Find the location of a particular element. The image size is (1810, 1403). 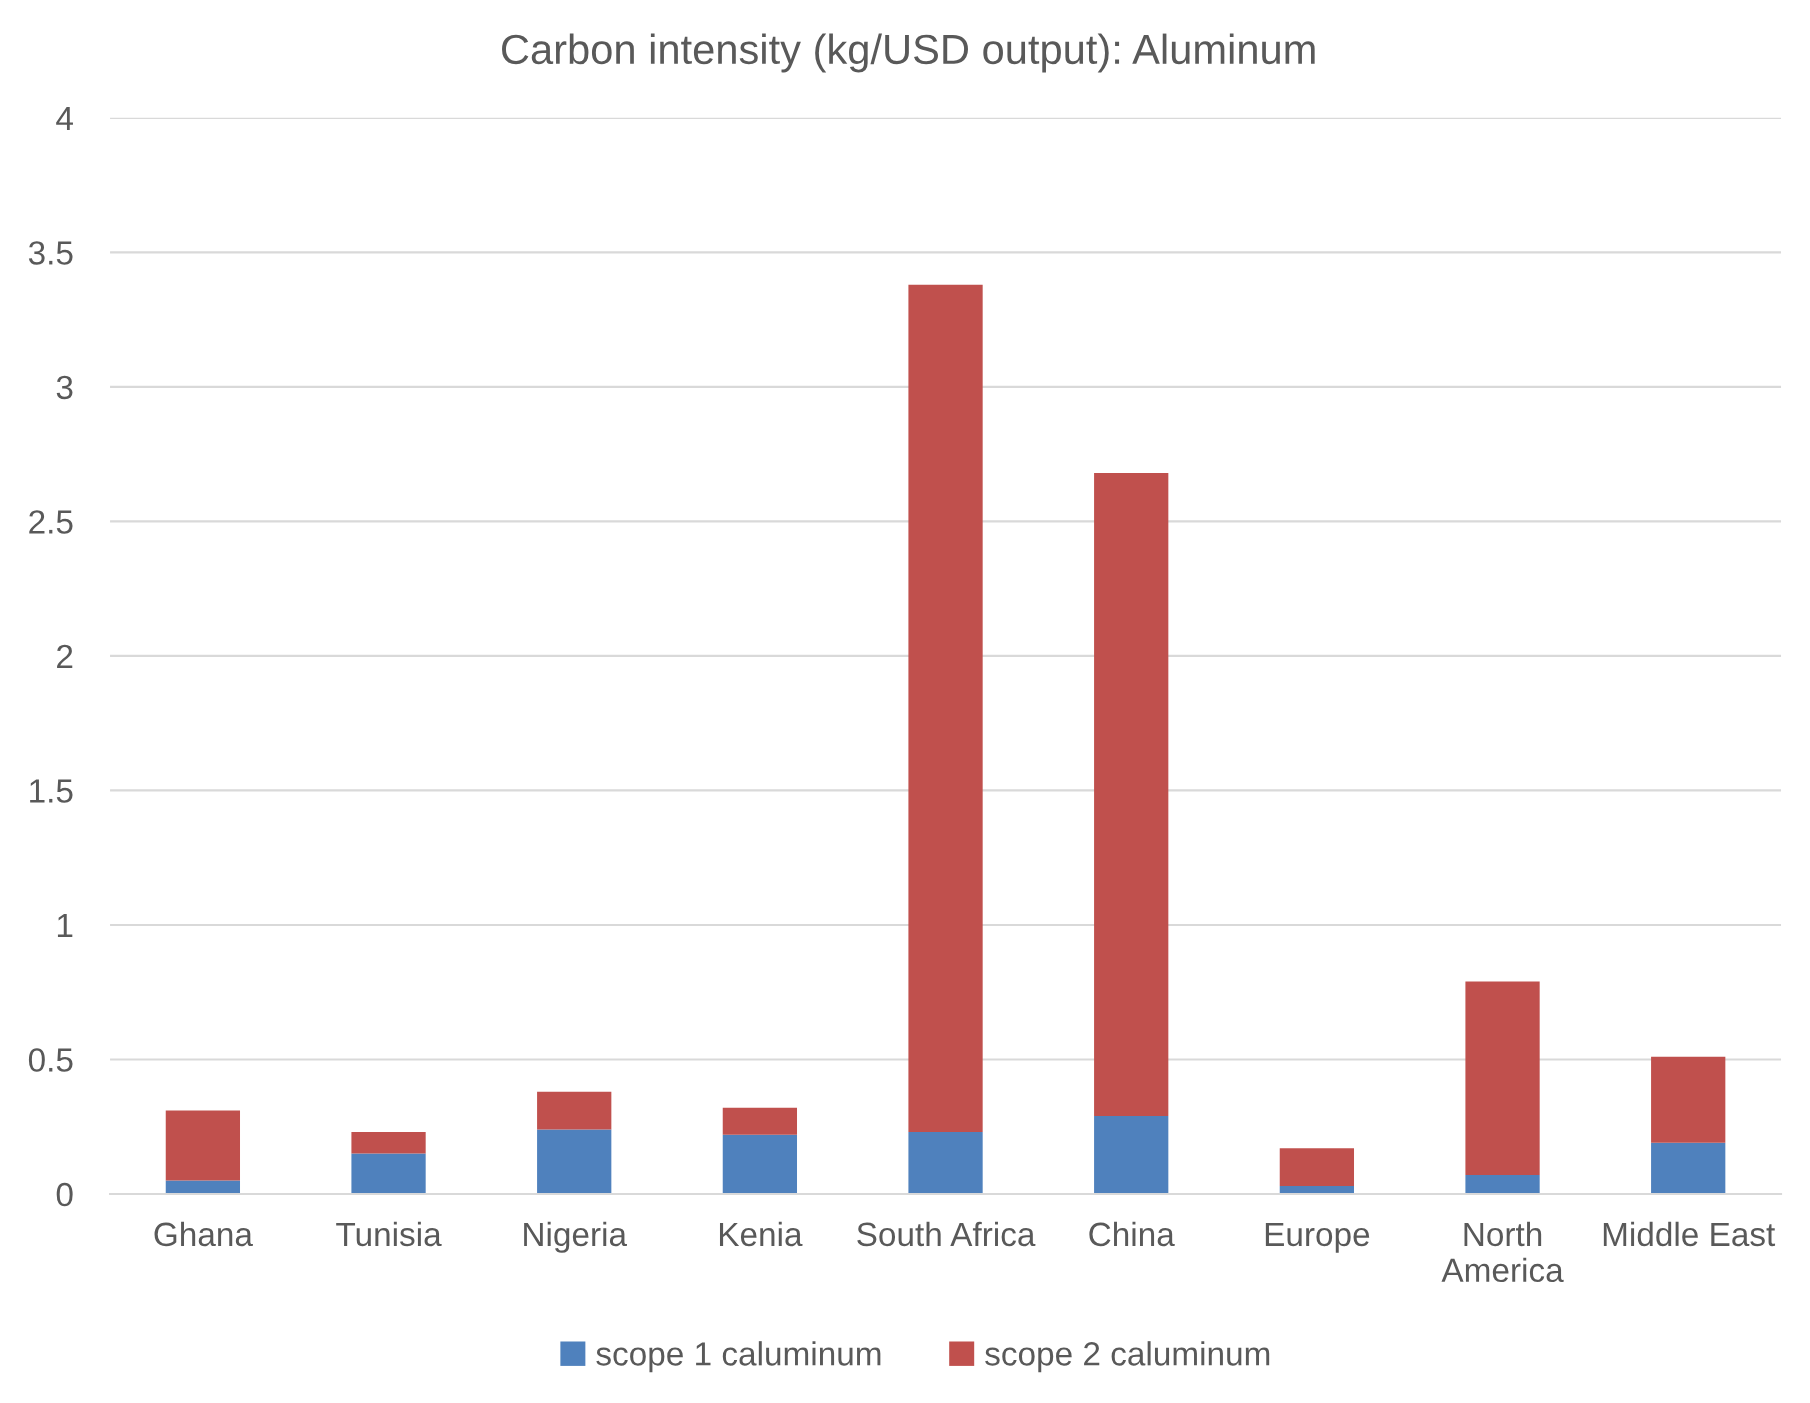

y-tick-label: 1 is located at coordinates (65, 926).